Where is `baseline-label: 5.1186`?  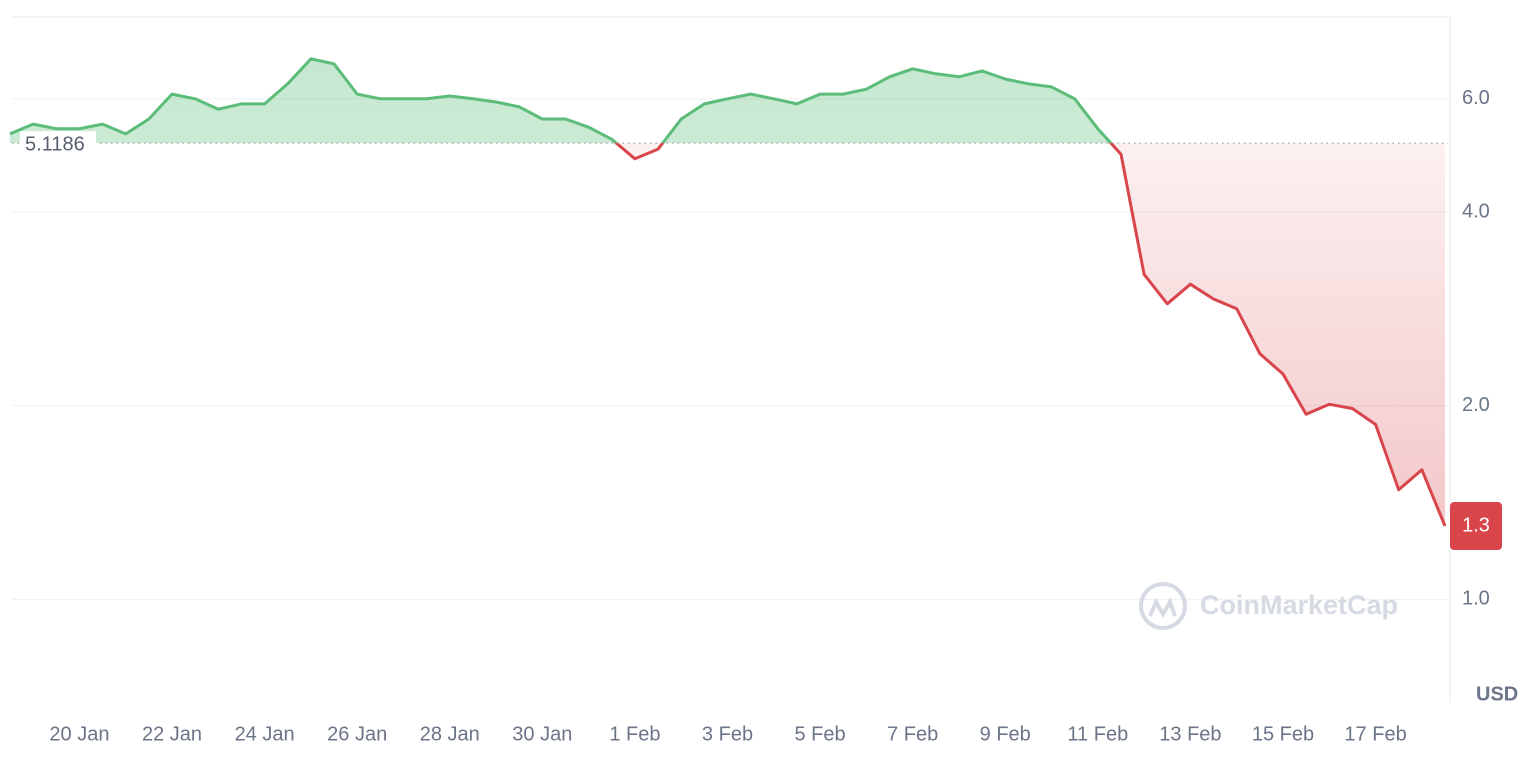 baseline-label: 5.1186 is located at coordinates (55, 144).